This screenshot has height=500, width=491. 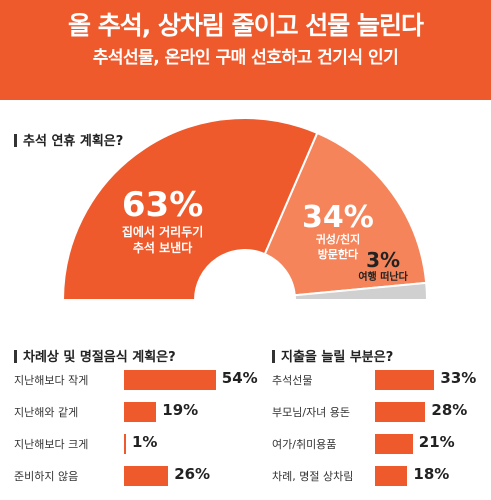 I want to click on pie-label-hometown-visit: 34% 귀성/친지 방문한다, so click(x=338, y=232).